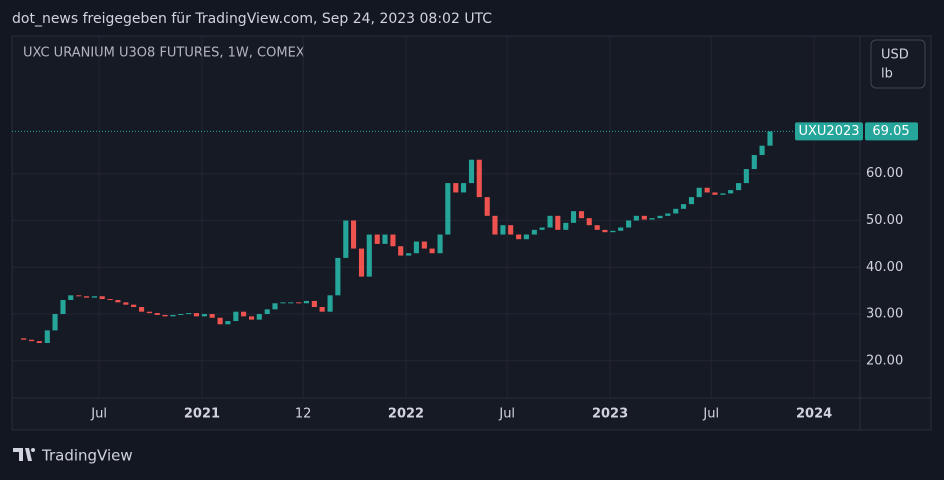 This screenshot has width=944, height=480. I want to click on x-tick-label: 2022, so click(406, 414).